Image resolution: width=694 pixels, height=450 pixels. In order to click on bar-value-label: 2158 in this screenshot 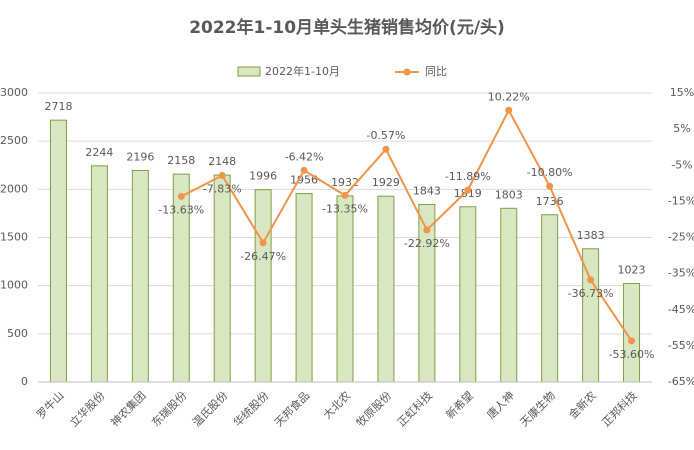, I will do `click(181, 160)`.